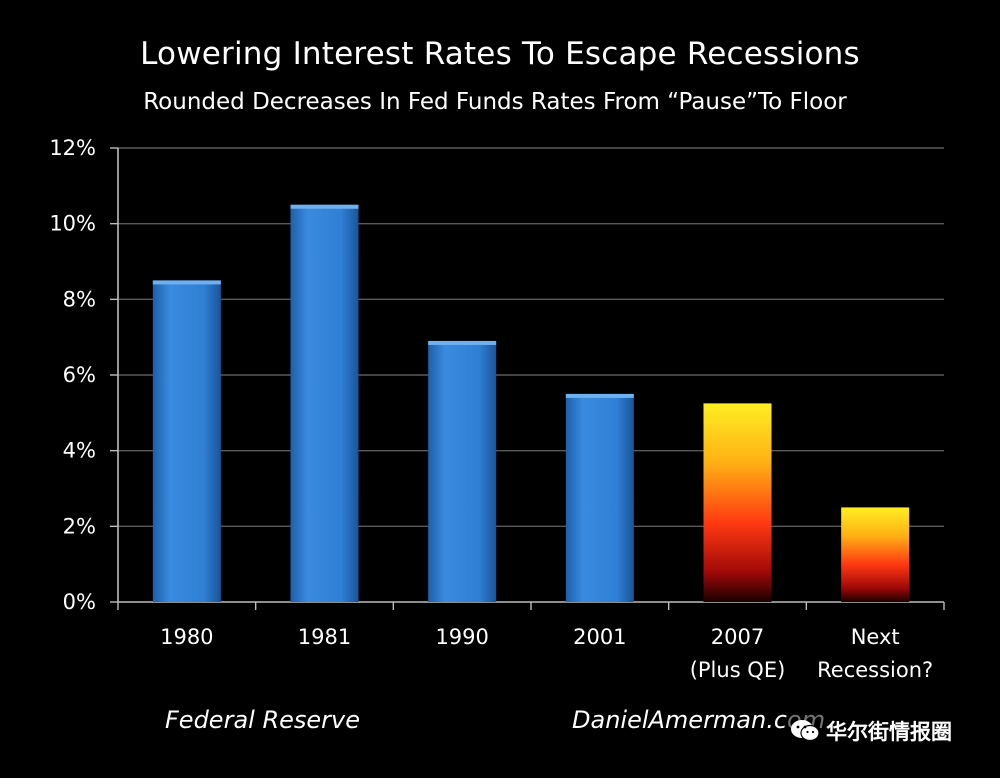  I want to click on bar-1980, so click(186, 441).